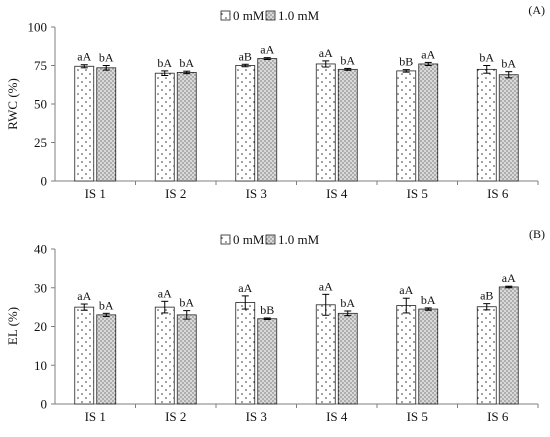 The image size is (550, 437). Describe the element at coordinates (38, 27) in the screenshot. I see `y-tick-label: 100` at that location.